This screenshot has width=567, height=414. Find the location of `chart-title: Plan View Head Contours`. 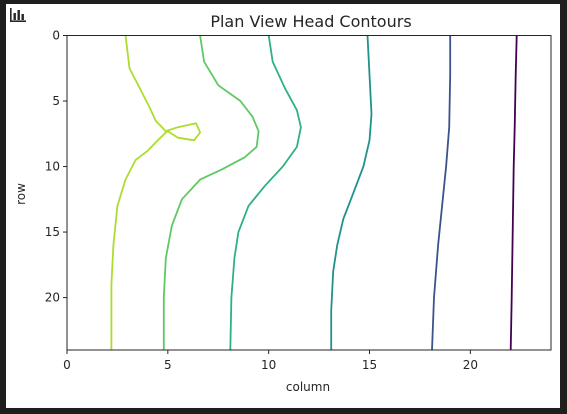

chart-title: Plan View Head Contours is located at coordinates (310, 21).